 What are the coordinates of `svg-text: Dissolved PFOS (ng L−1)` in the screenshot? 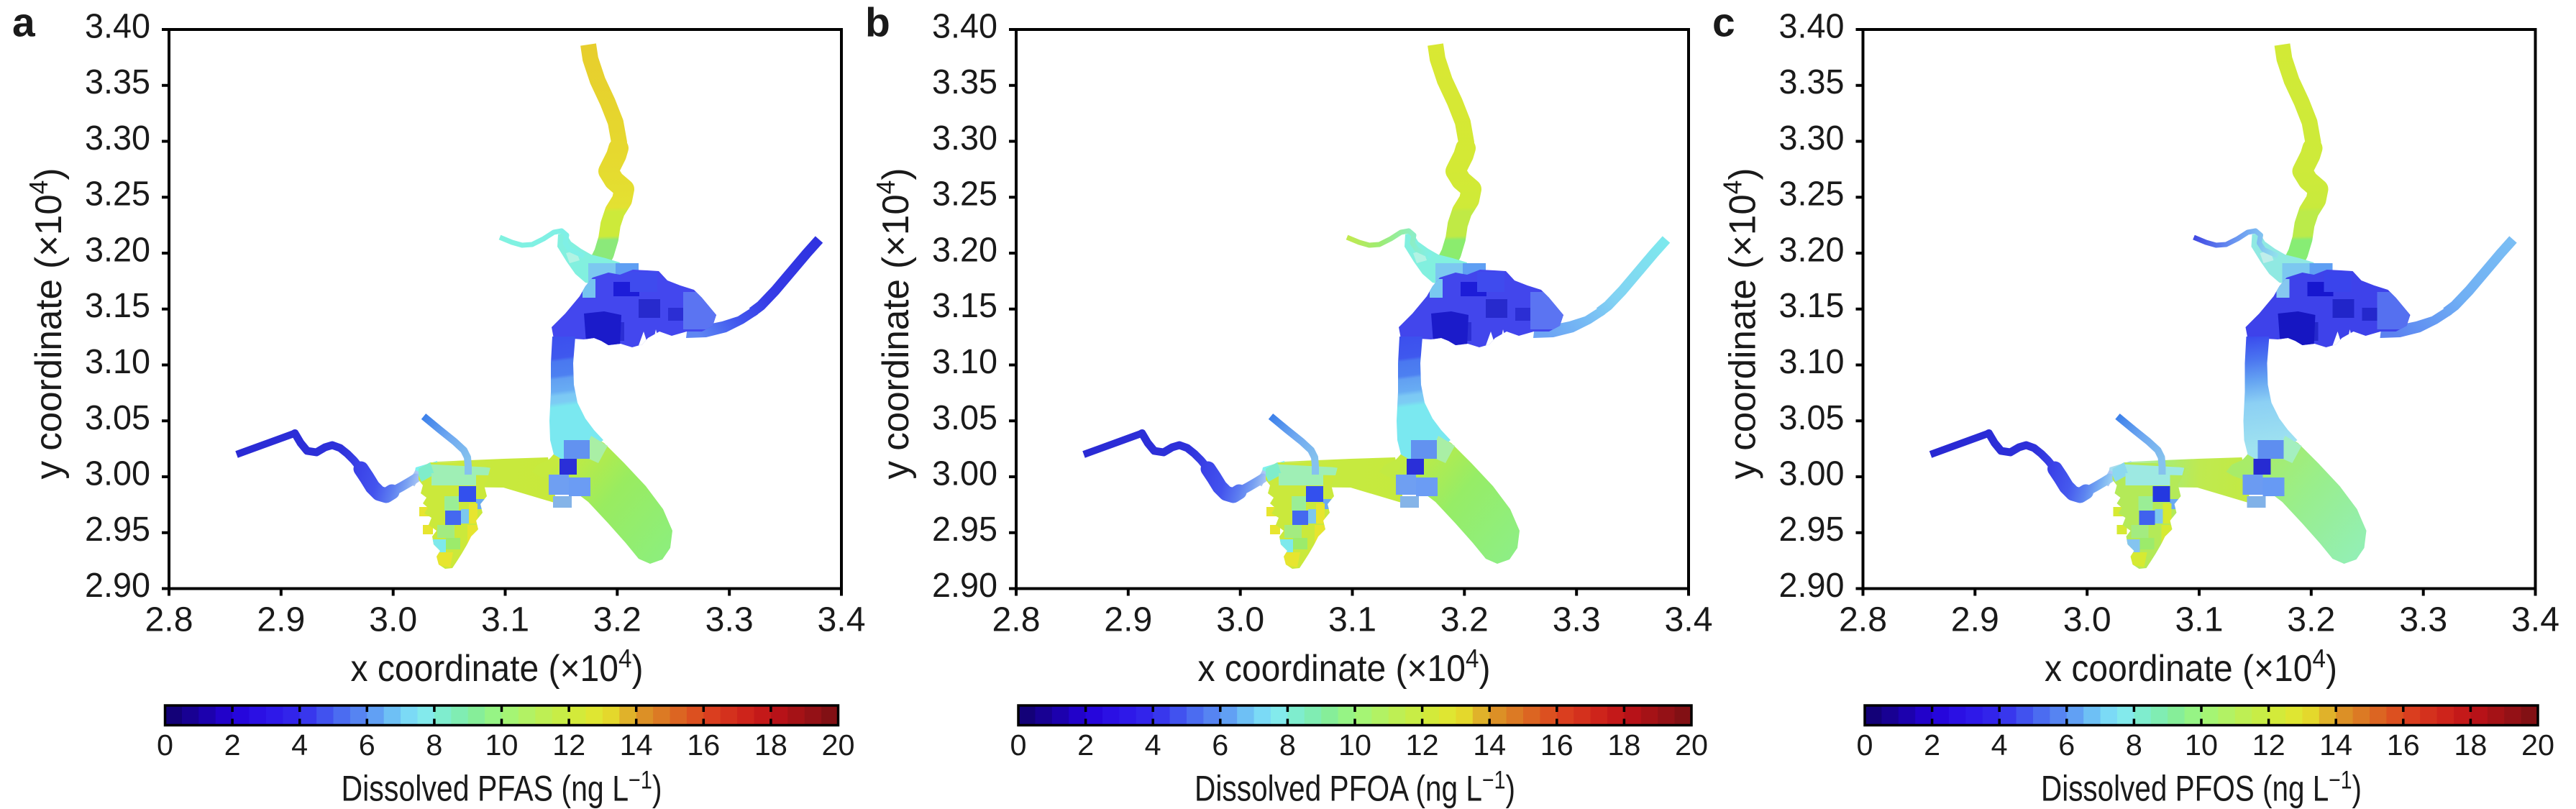 It's located at (2201, 788).